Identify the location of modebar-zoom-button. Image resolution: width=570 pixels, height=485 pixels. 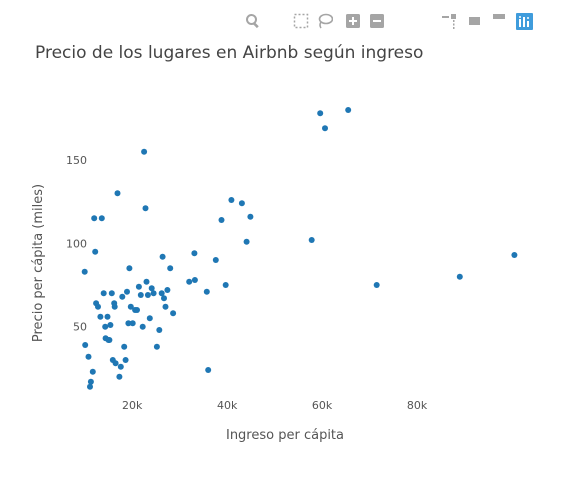
(252, 21).